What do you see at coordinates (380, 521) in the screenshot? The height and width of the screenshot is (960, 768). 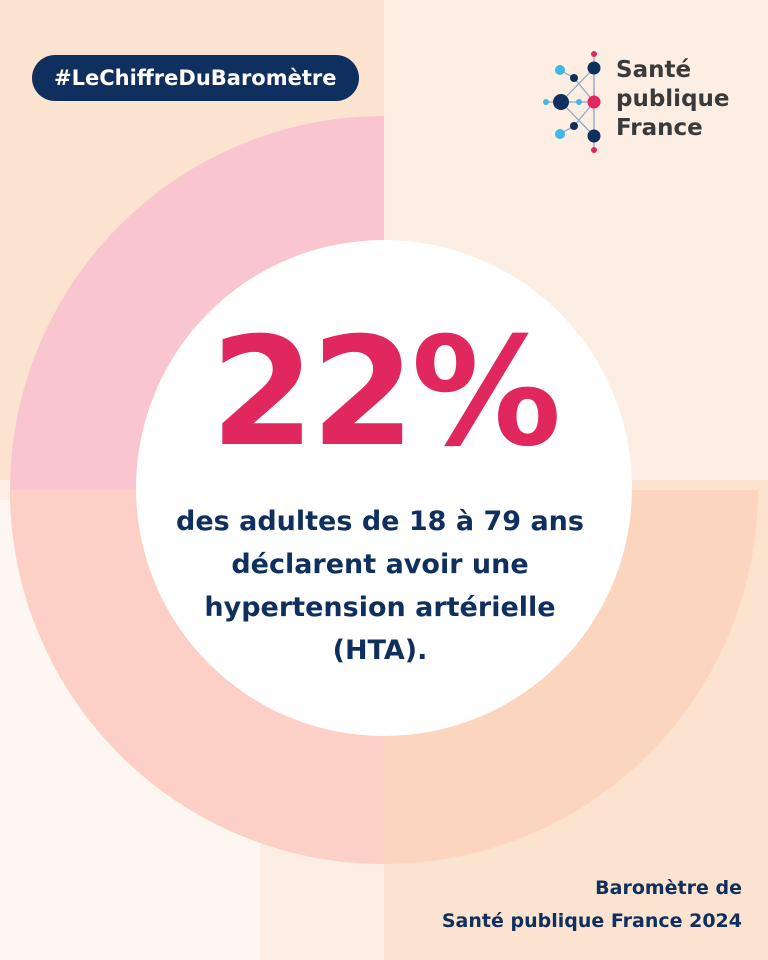 I see `statement-line-1: des adultes de 18 à 79 ans` at bounding box center [380, 521].